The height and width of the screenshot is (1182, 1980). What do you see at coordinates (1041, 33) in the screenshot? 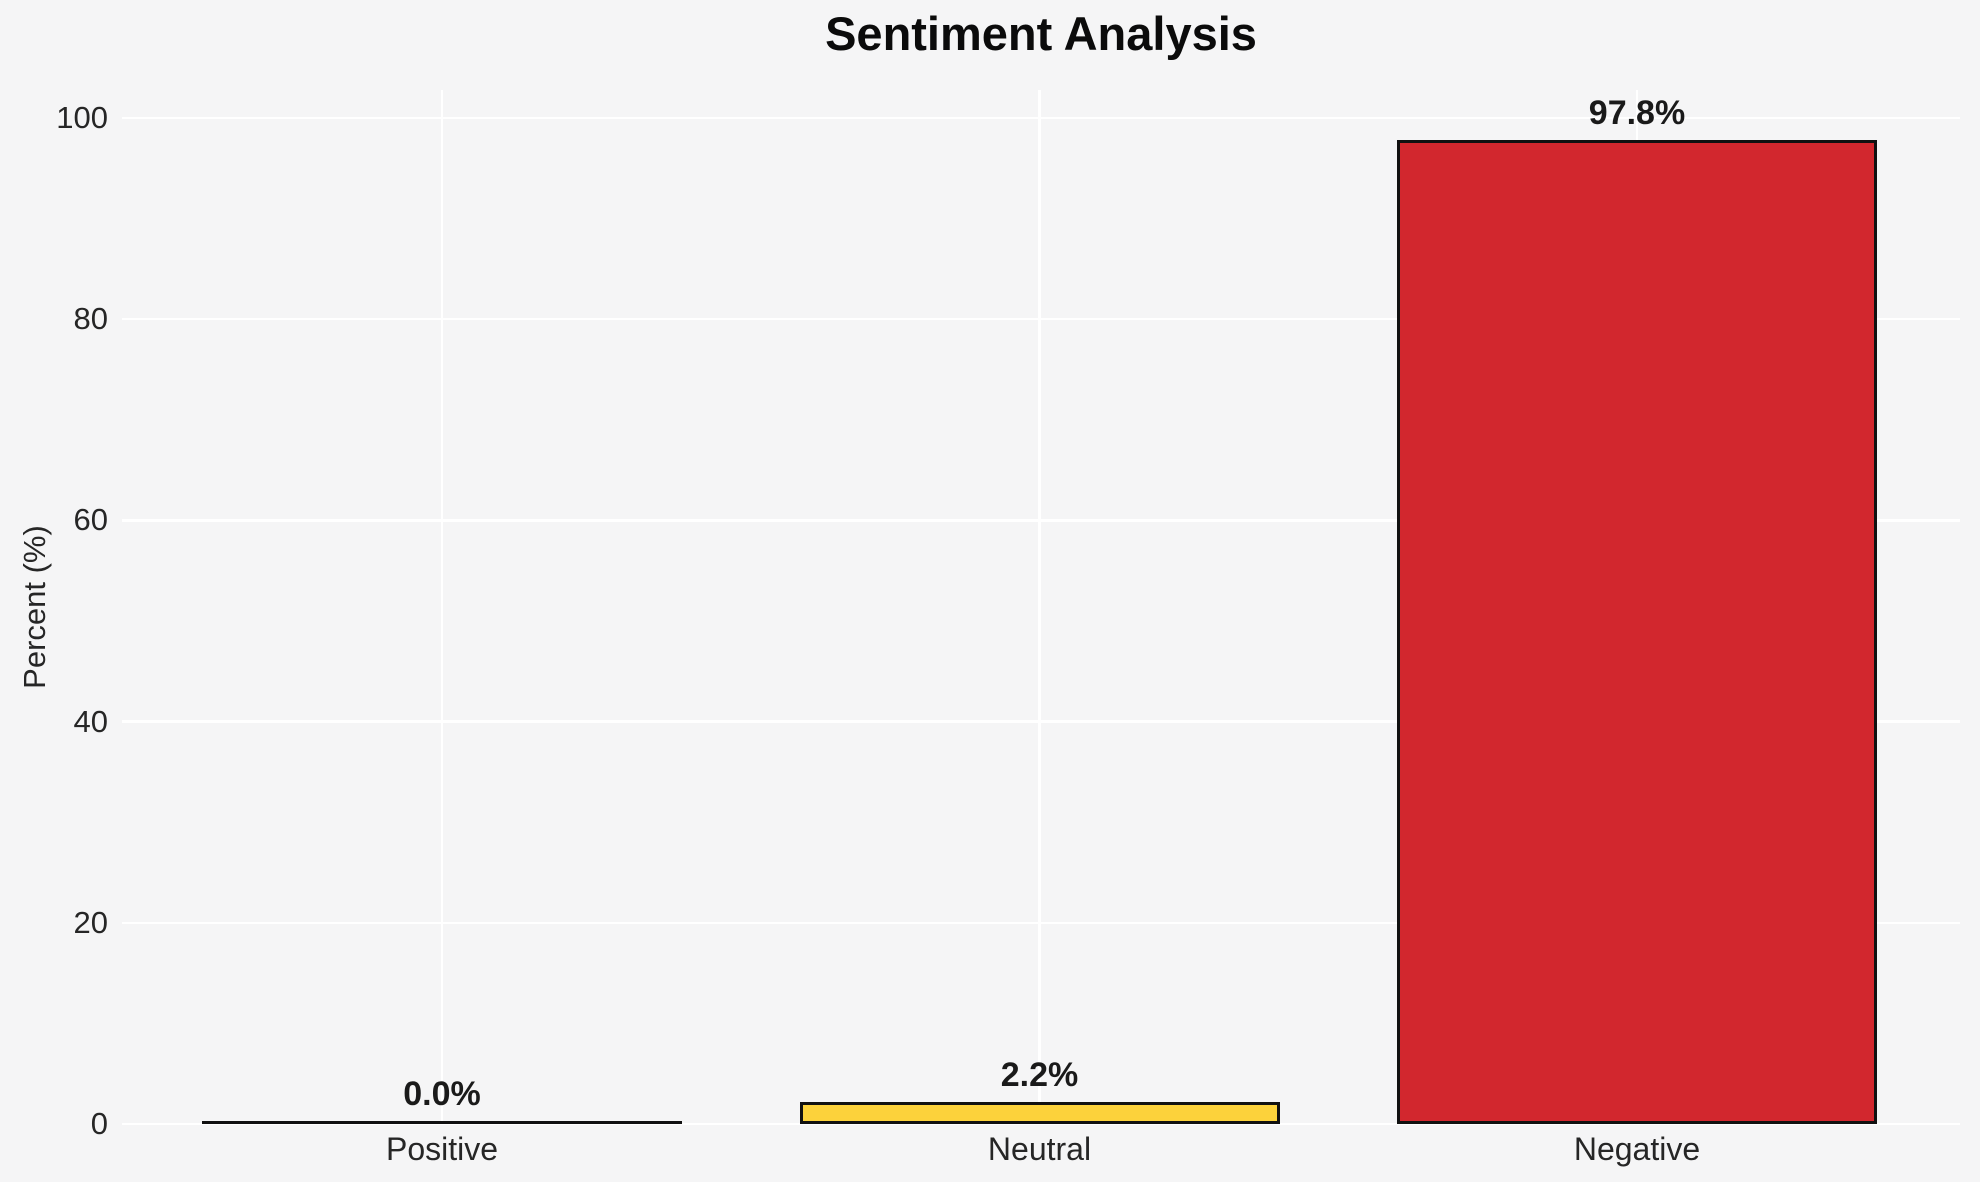
I see `chart-title: Sentiment Analysis` at bounding box center [1041, 33].